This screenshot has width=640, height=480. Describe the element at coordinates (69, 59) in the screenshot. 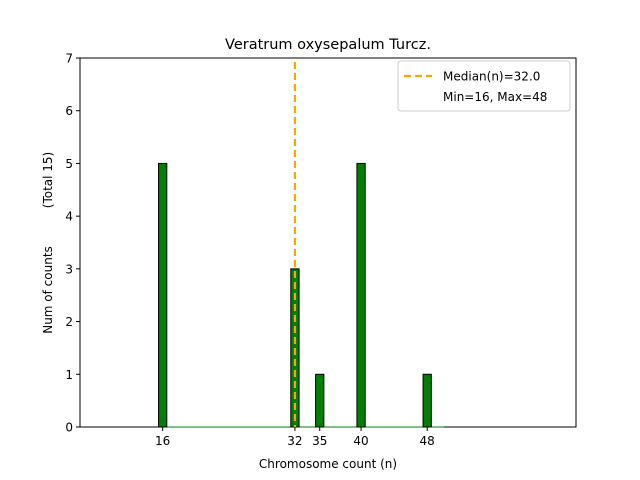

I see `y-tick-label-7: 7` at that location.